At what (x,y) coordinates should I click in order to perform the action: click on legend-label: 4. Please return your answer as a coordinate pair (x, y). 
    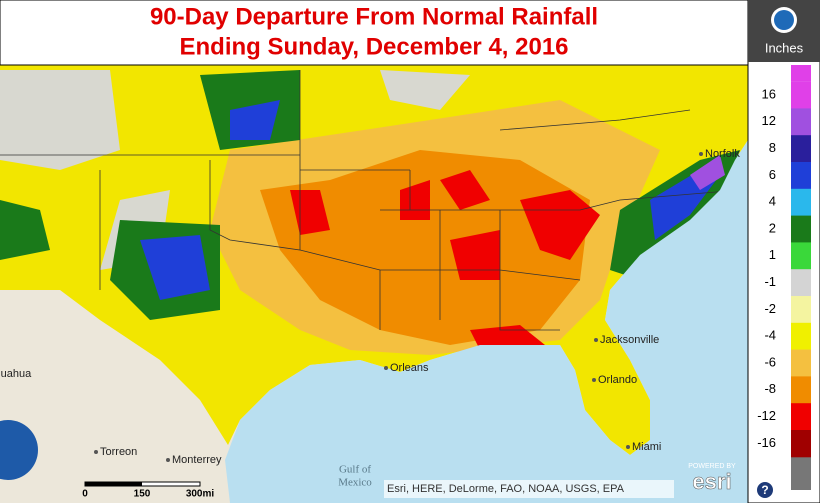
    Looking at the image, I should click on (772, 201).